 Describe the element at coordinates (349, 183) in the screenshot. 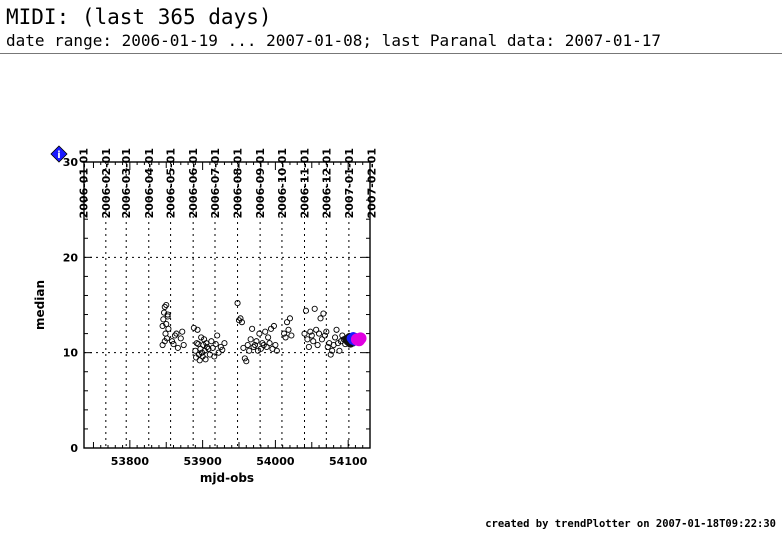

I see `date-tick-label: 2007-01-01` at that location.